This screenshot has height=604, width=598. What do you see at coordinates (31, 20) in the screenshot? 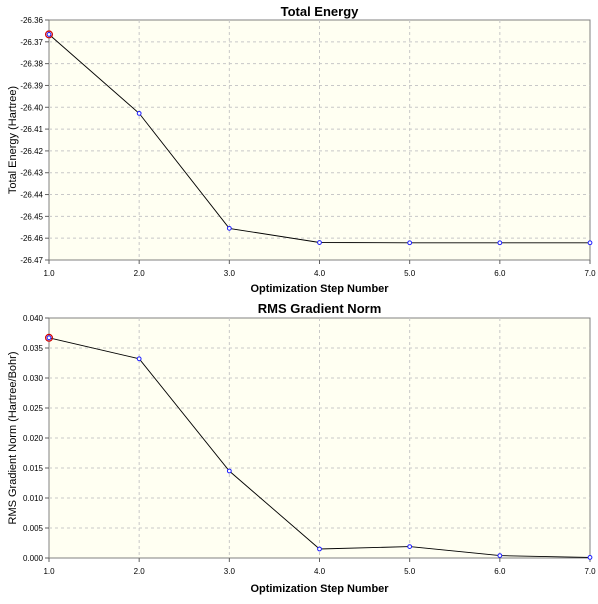
I see `y-tick-label: -26.36` at bounding box center [31, 20].